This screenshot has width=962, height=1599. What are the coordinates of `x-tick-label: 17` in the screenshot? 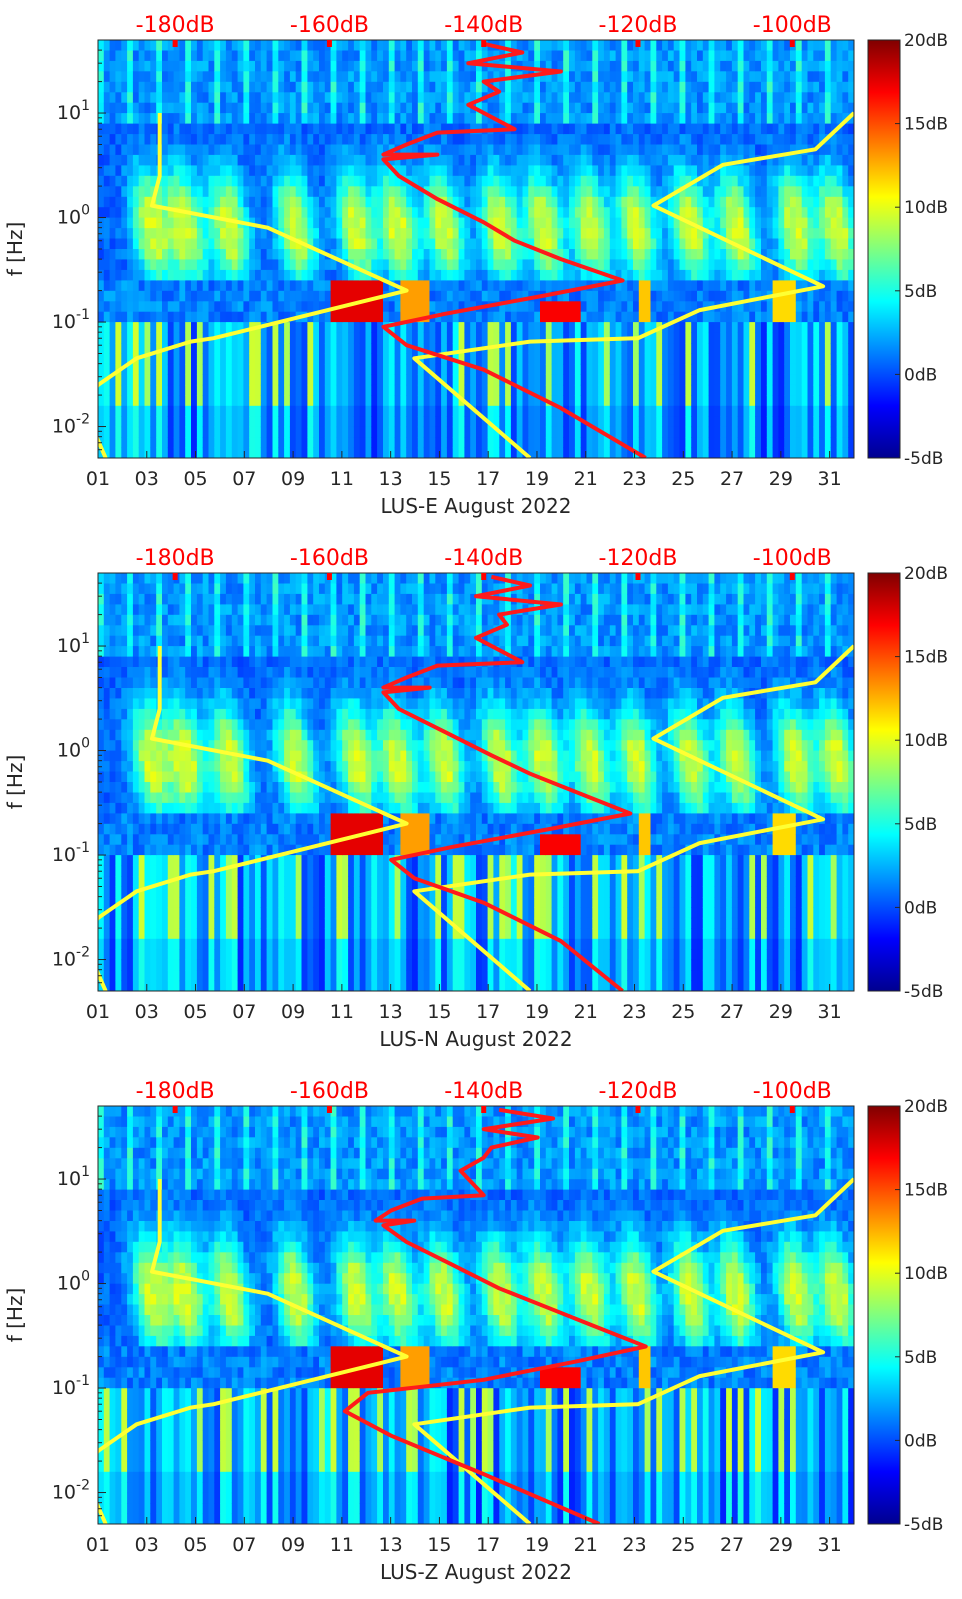 It's located at (488, 1545).